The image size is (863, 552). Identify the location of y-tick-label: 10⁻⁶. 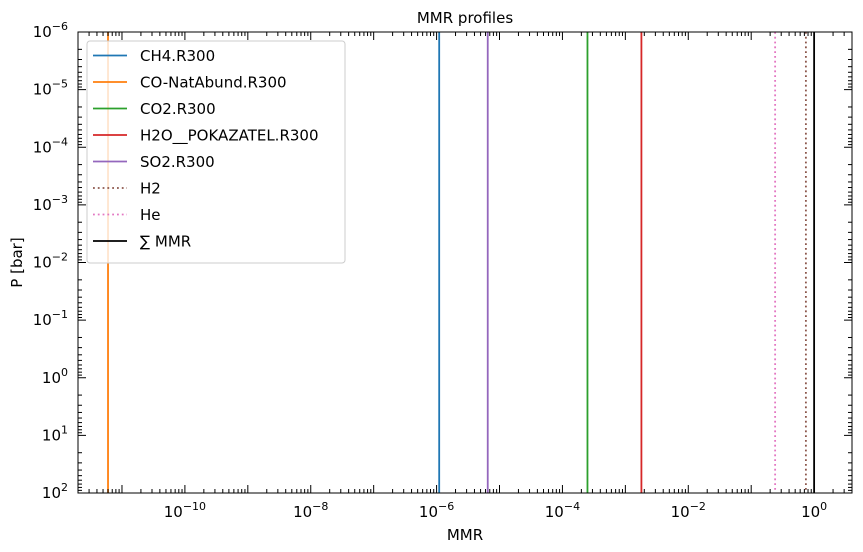
(50, 30).